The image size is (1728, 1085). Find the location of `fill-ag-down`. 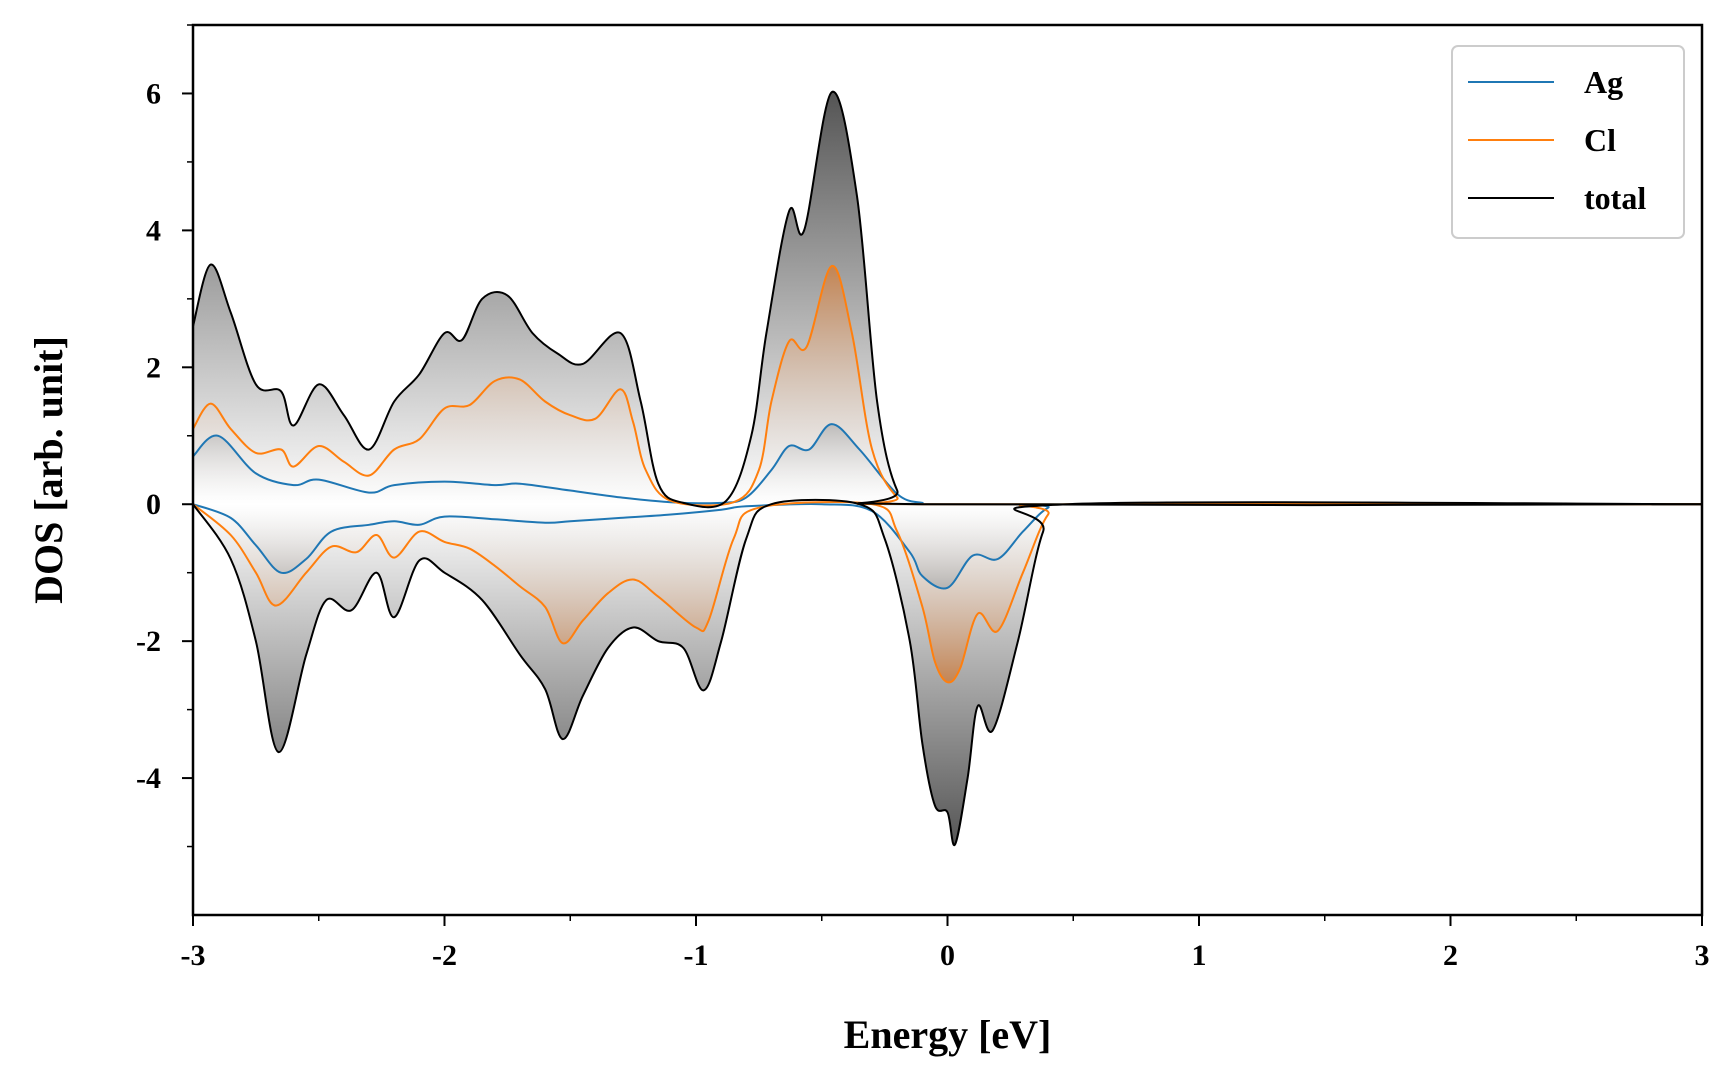

fill-ag-down is located at coordinates (947, 546).